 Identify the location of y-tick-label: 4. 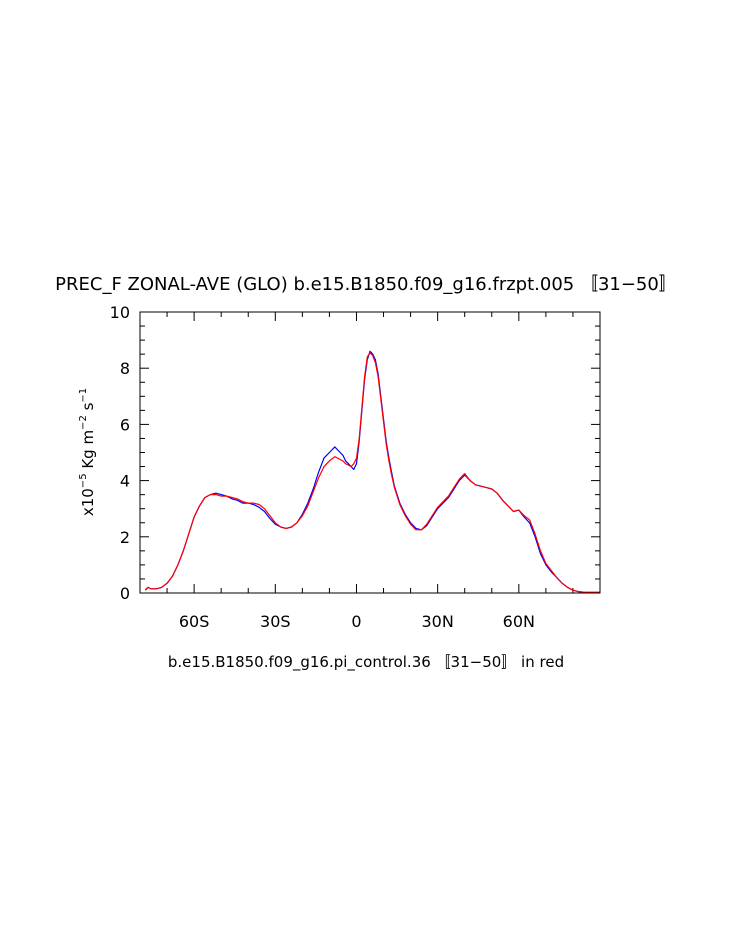
(125, 481).